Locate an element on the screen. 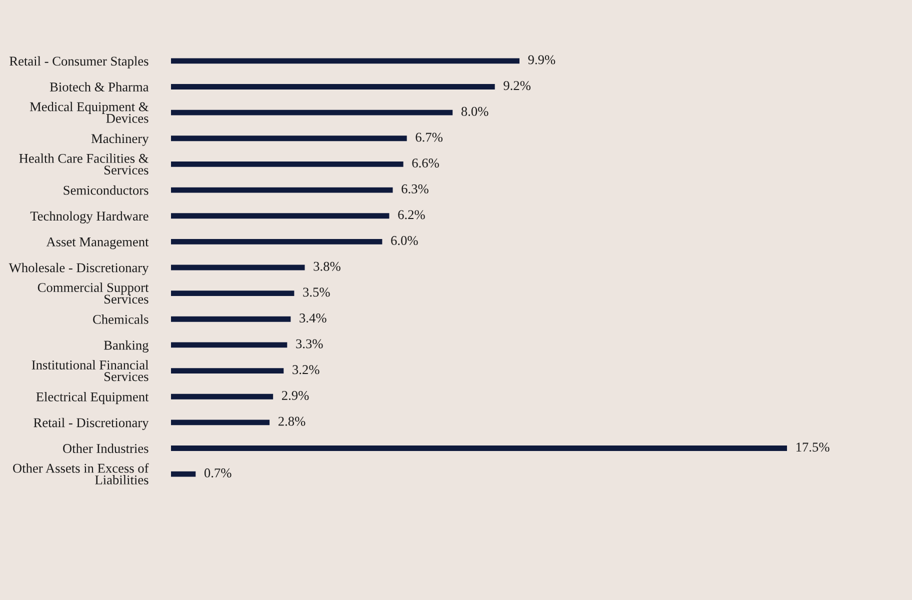  y-tick-label: Retail - Consumer Staples is located at coordinates (79, 62).